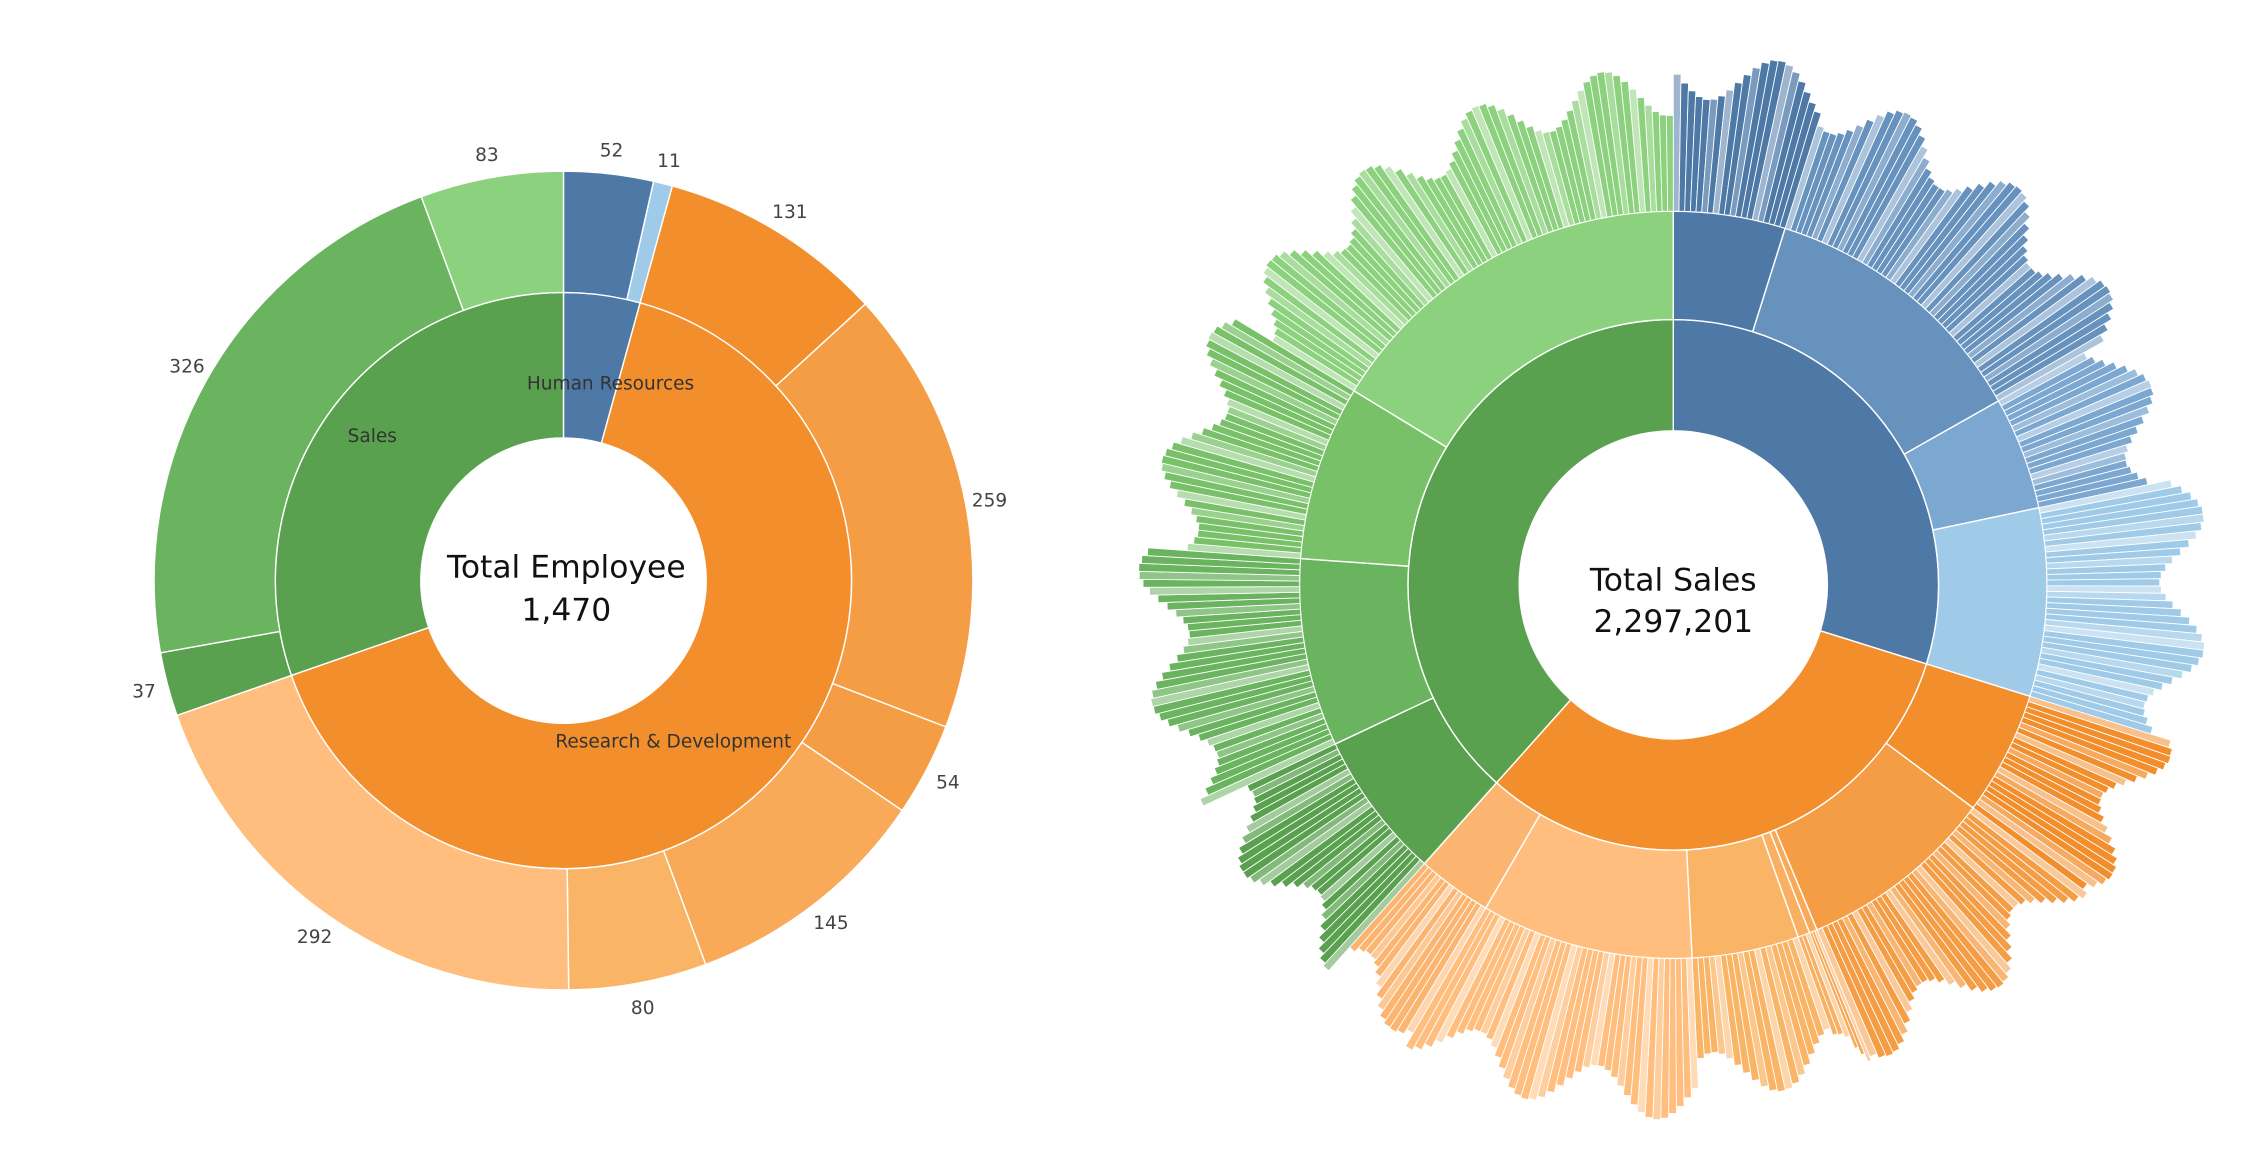 Image resolution: width=2244 pixels, height=1167 pixels. Describe the element at coordinates (989, 501) in the screenshot. I see `outer-slice-label: 259` at that location.